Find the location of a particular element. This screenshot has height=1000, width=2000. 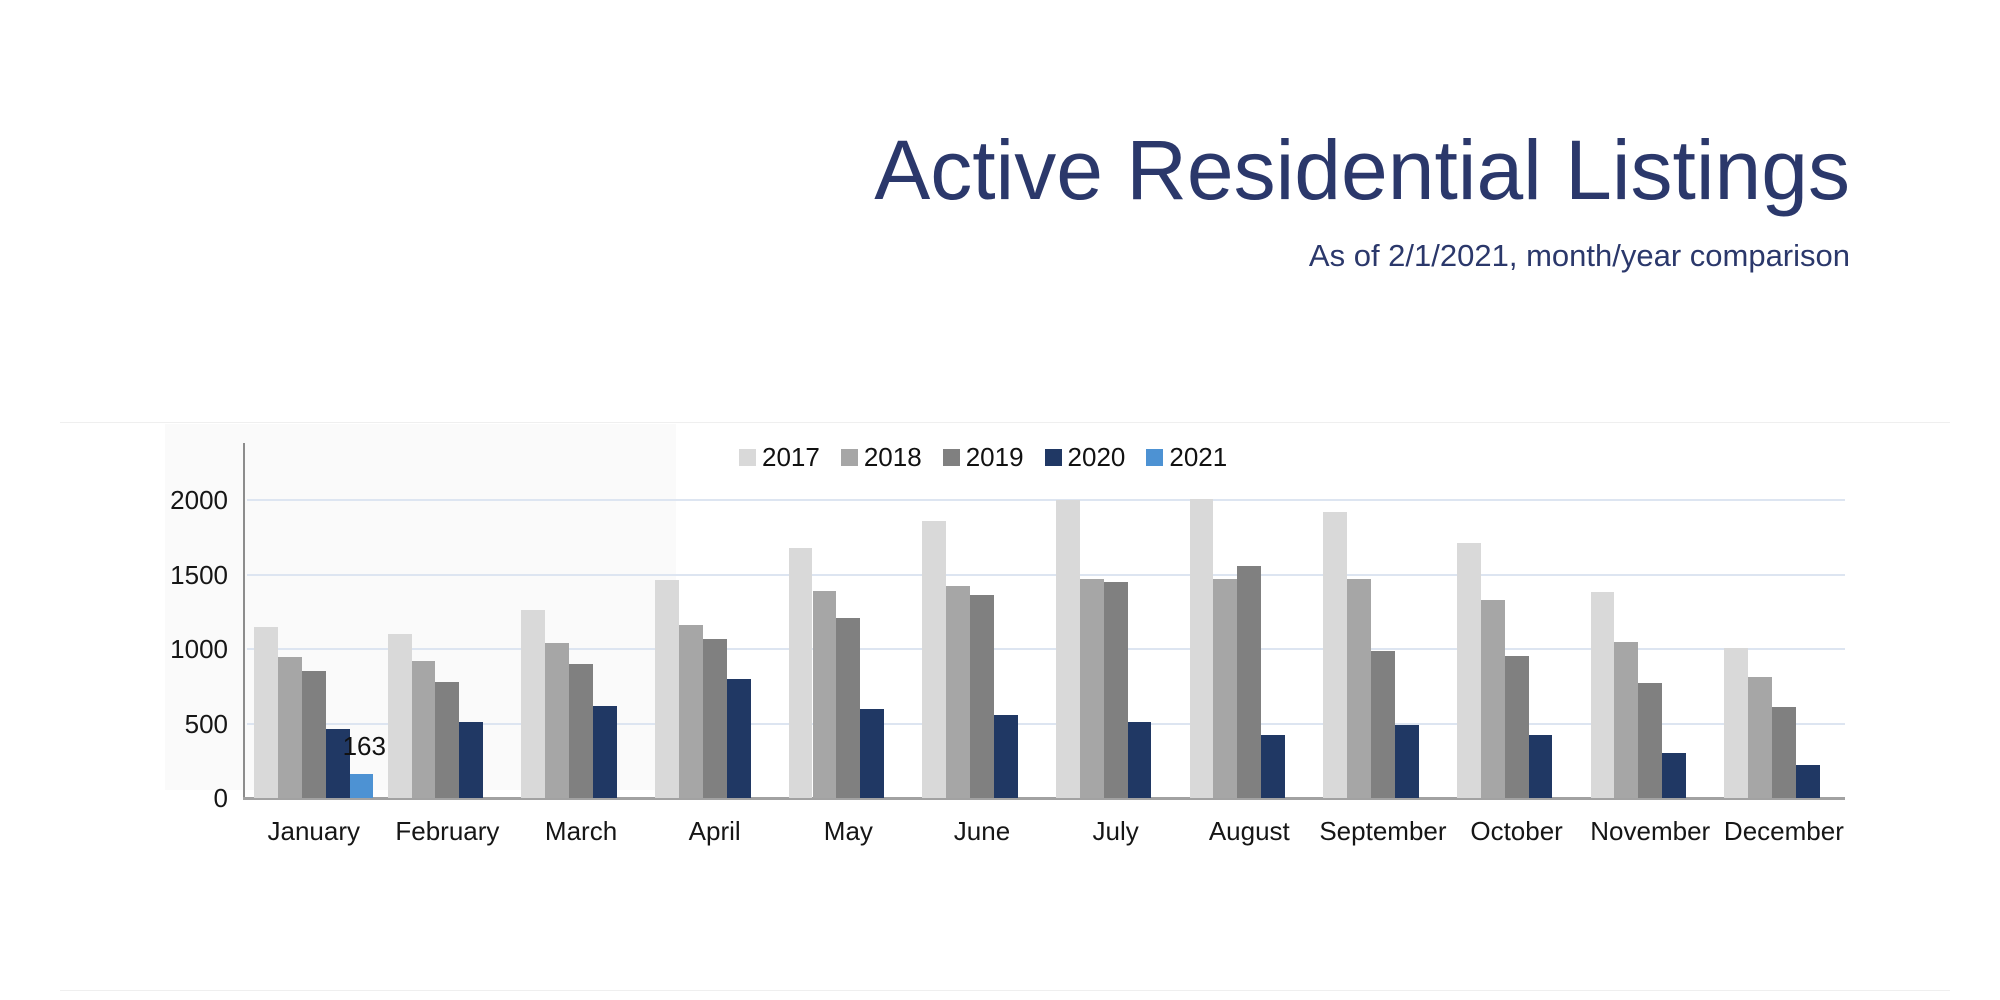

bar-2017-july is located at coordinates (1067, 649).